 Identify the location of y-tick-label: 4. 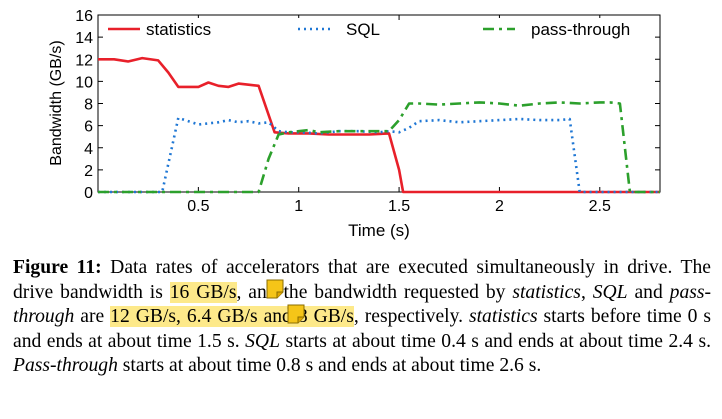
(88, 149).